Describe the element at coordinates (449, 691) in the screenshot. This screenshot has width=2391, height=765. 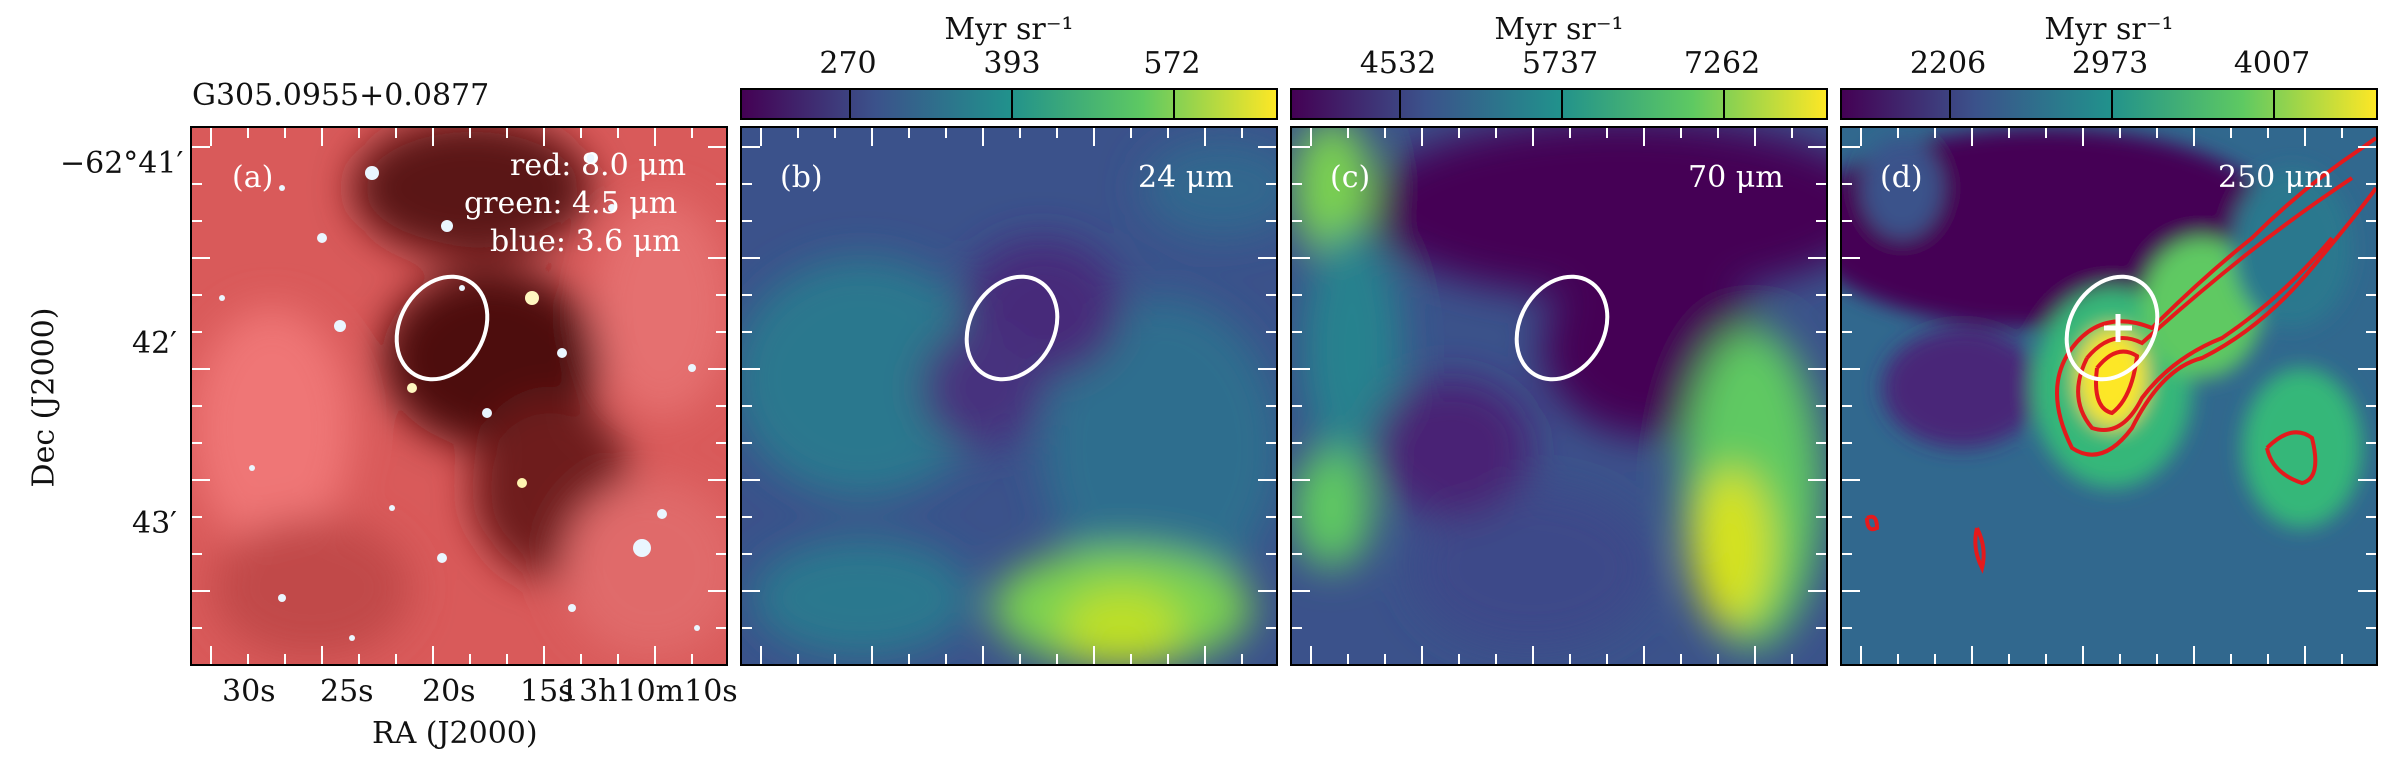
I see `x-tick-label: 20s` at that location.